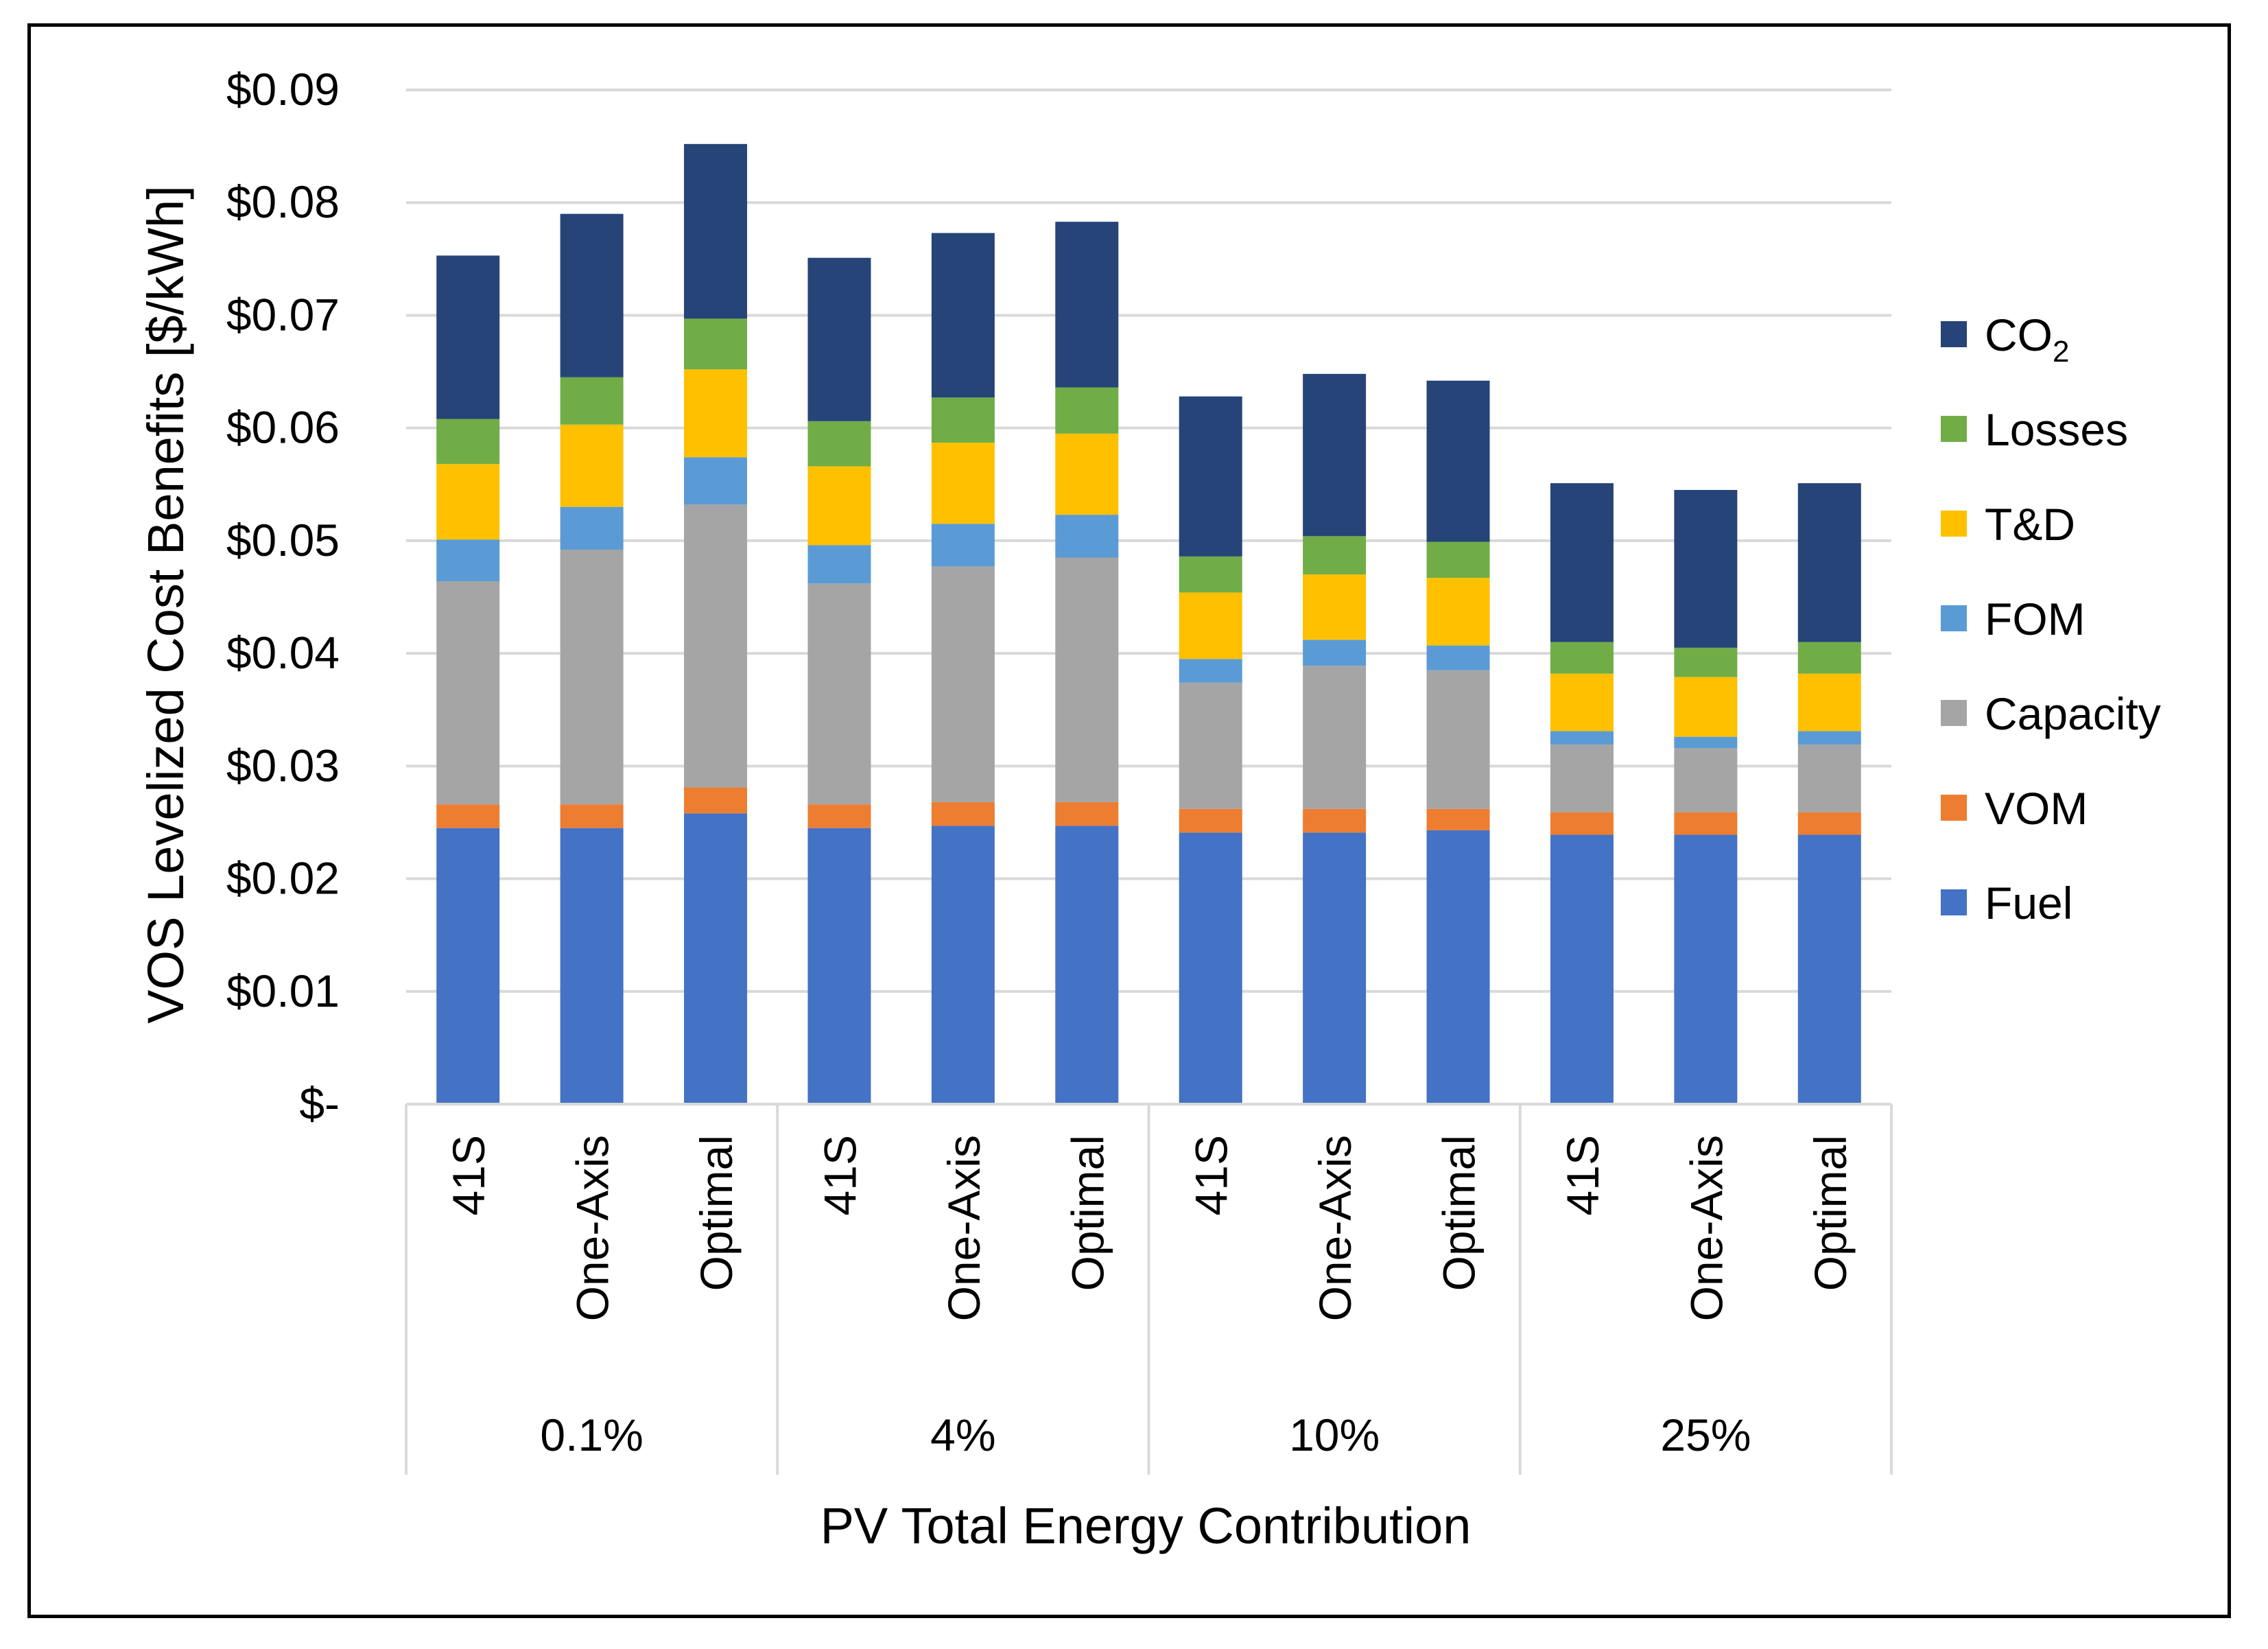  I want to click on x-axis-label: PV Total Energy Contribution, so click(1146, 1525).